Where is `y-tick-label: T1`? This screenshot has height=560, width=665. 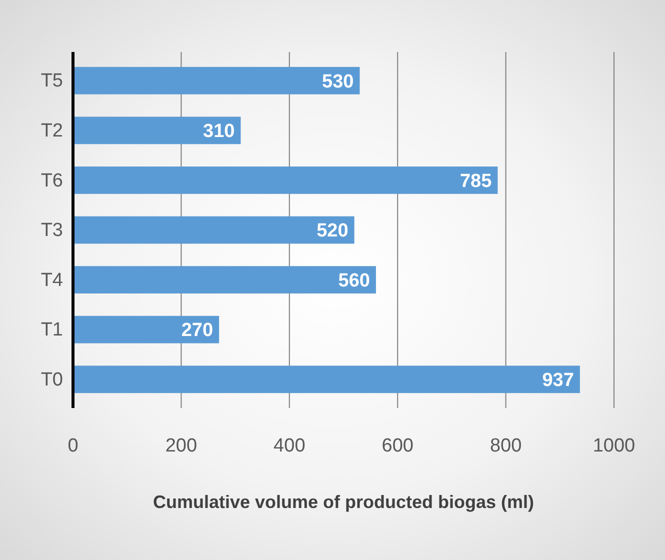 y-tick-label: T1 is located at coordinates (51, 330).